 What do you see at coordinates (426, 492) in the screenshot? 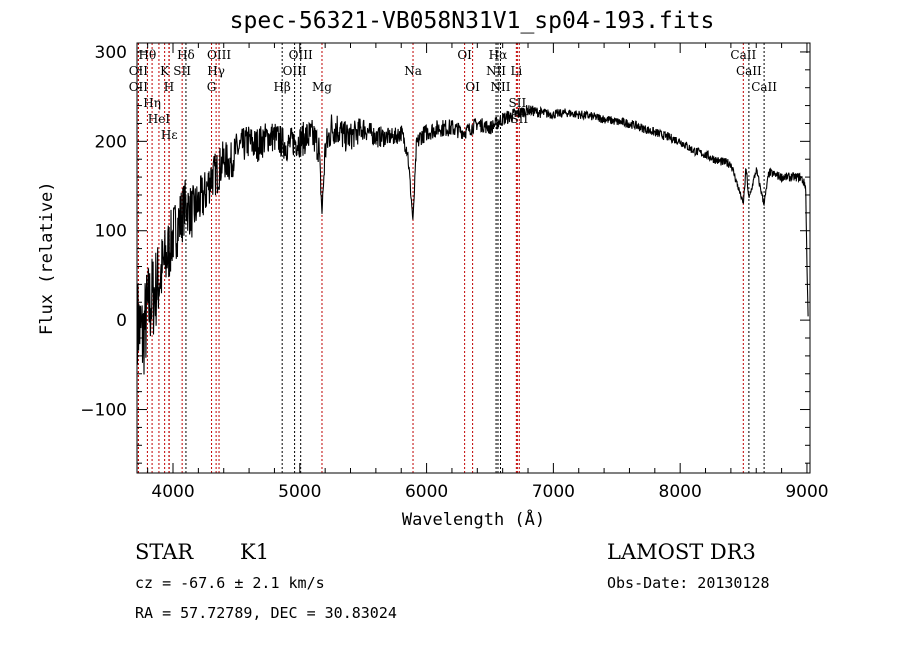
I see `x-tick-label: 6000` at bounding box center [426, 492].